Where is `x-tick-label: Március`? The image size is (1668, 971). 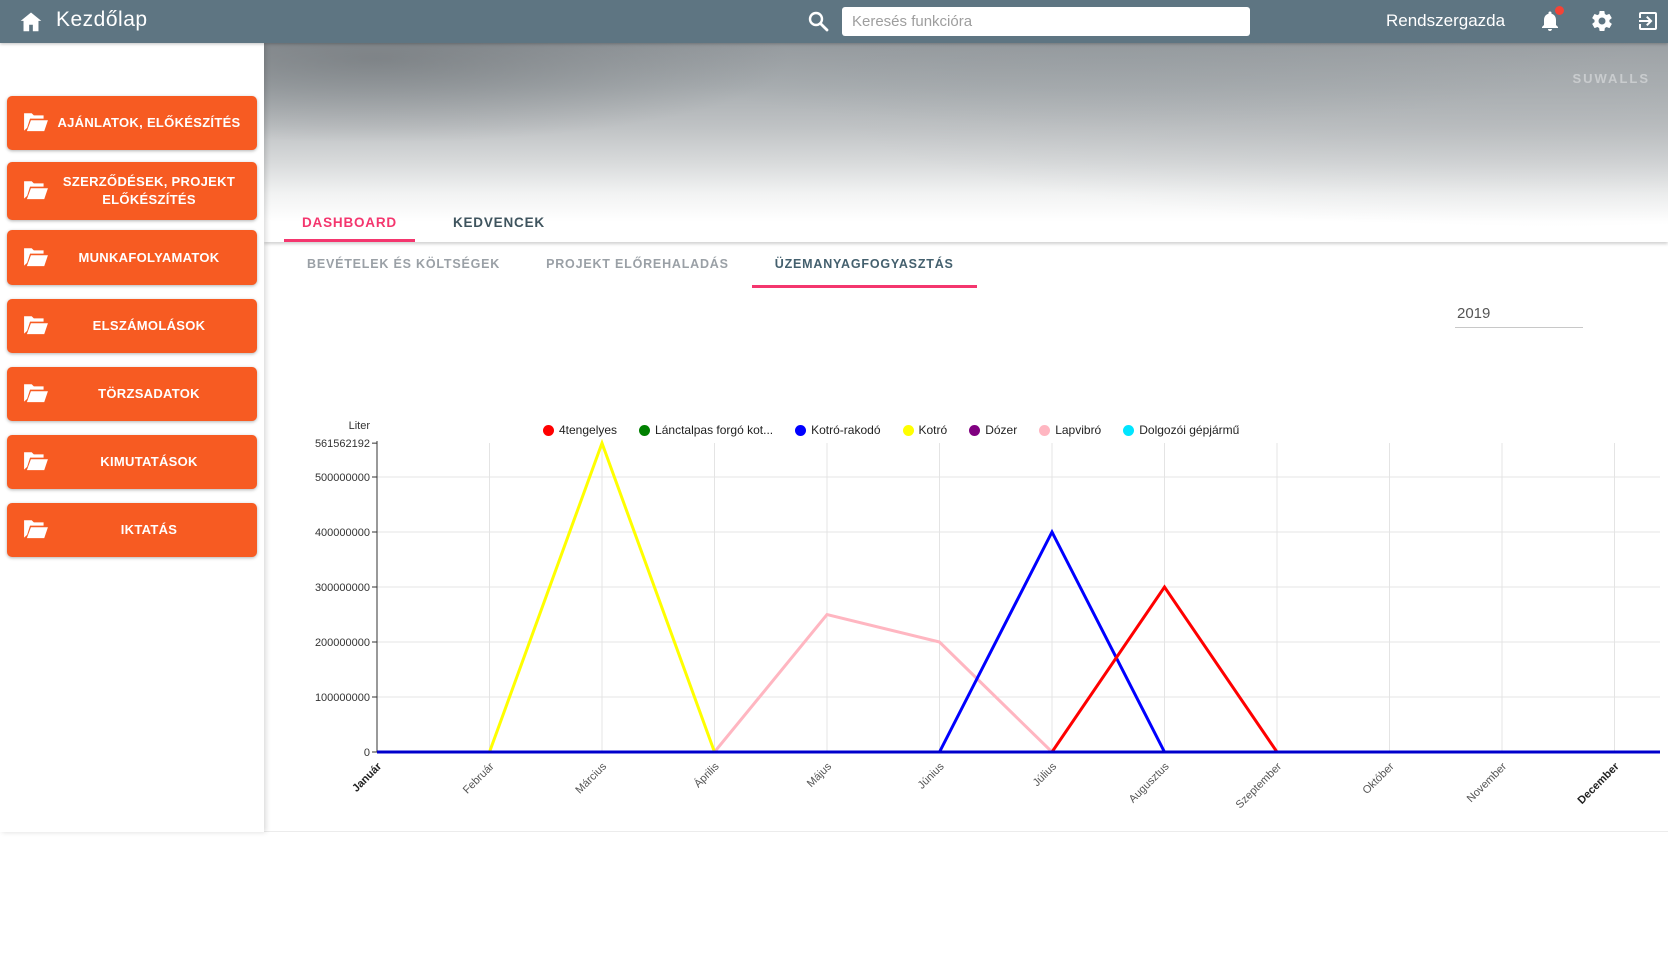
x-tick-label: Március is located at coordinates (591, 778).